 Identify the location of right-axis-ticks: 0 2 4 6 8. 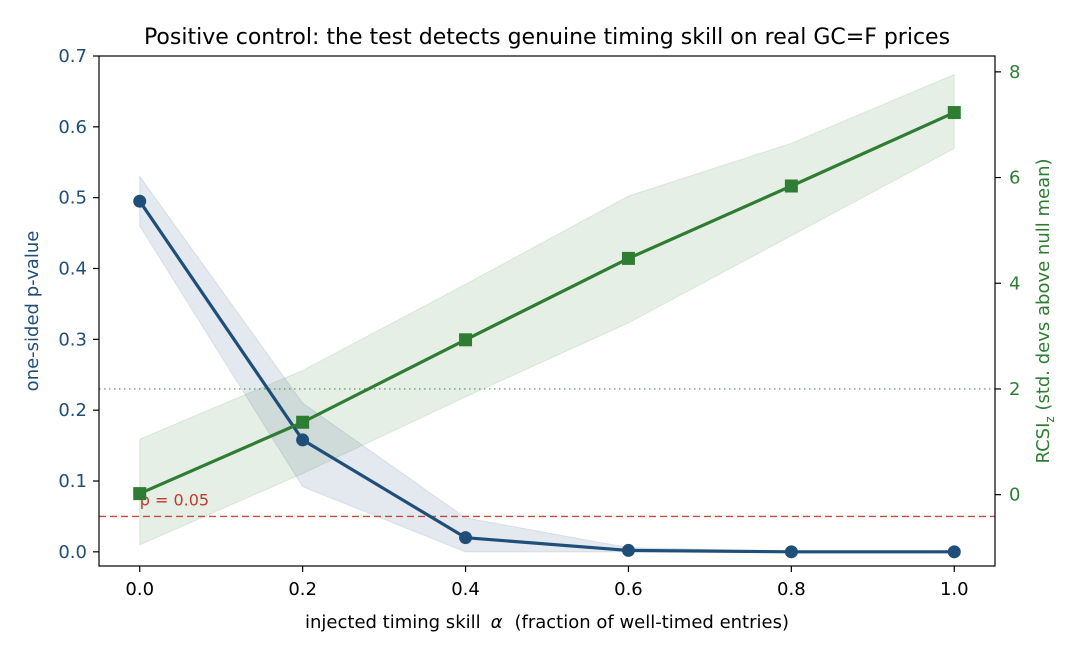
(1007, 284).